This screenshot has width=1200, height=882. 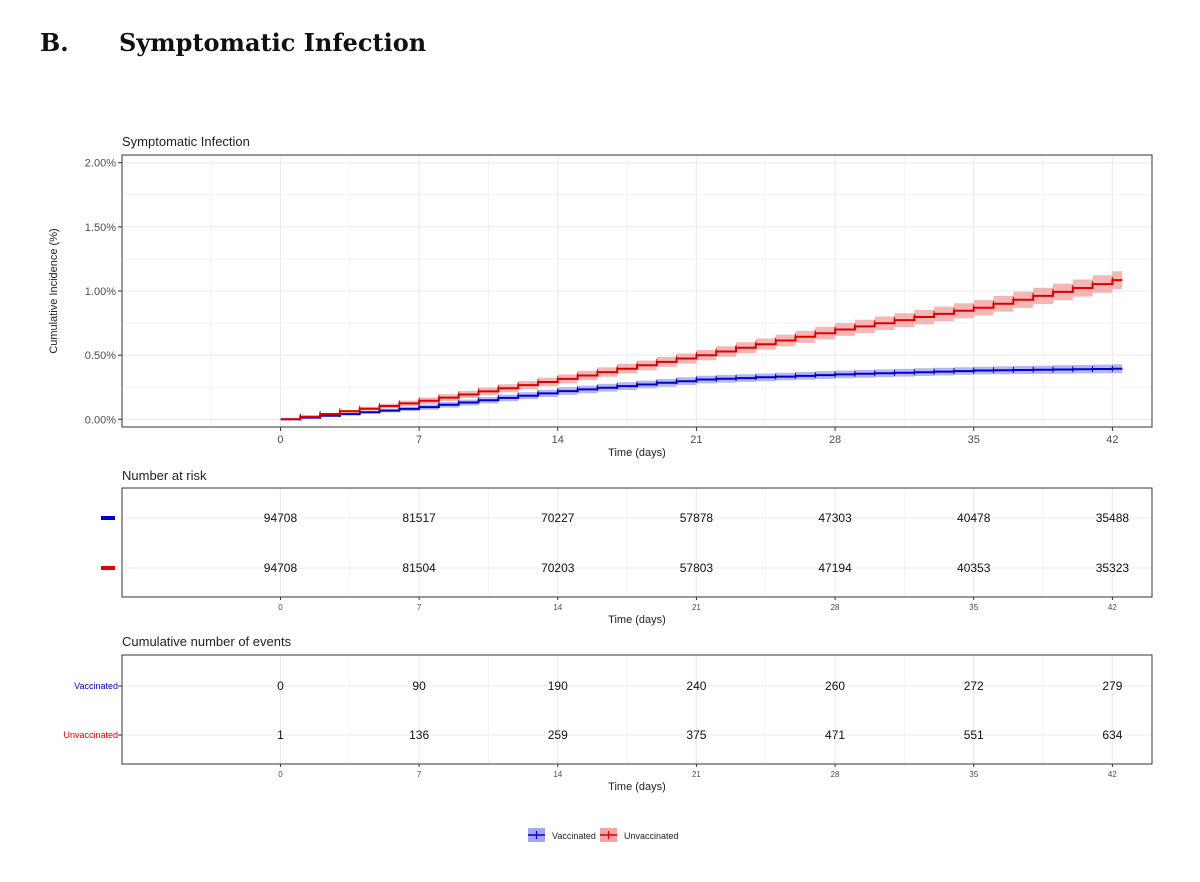 What do you see at coordinates (1113, 568) in the screenshot?
I see `table-cell: 35323` at bounding box center [1113, 568].